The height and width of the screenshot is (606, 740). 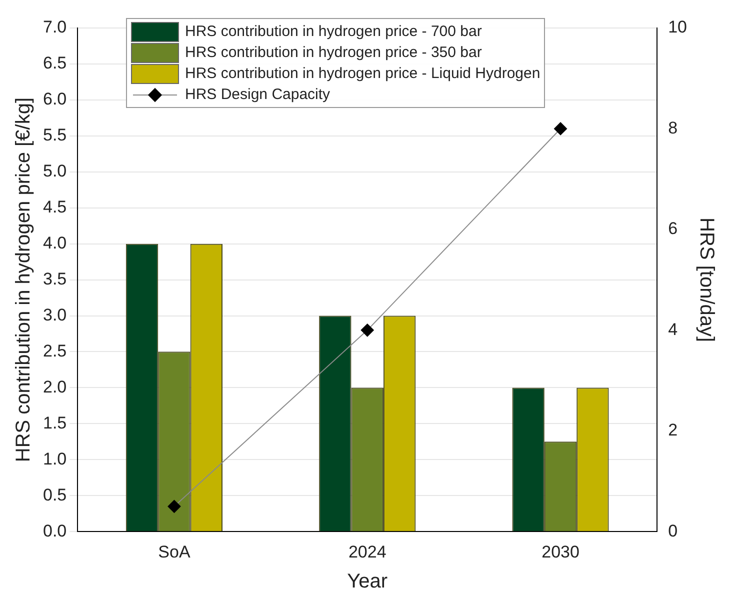 I want to click on y-tick-label: 1.5, so click(x=54, y=422).